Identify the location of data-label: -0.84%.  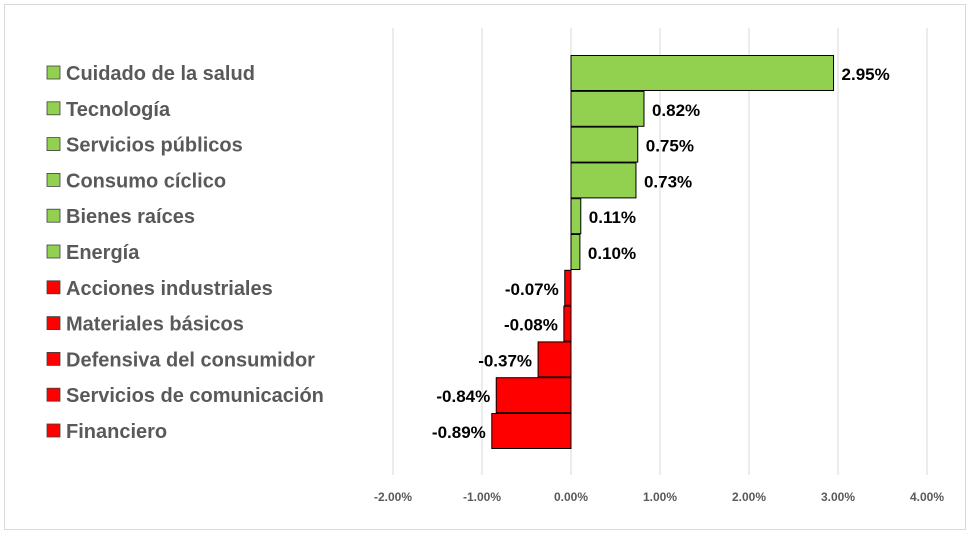
(463, 396).